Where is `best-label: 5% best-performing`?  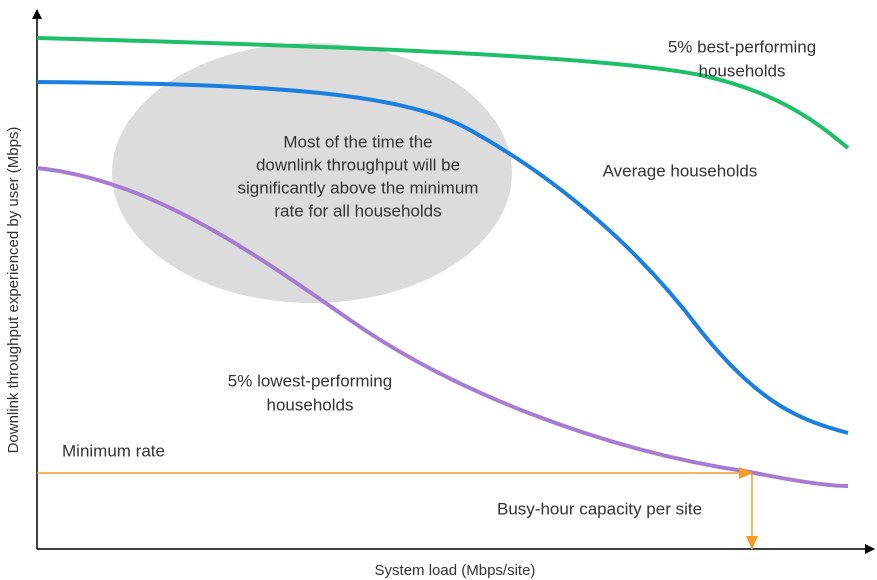
best-label: 5% best-performing is located at coordinates (742, 46).